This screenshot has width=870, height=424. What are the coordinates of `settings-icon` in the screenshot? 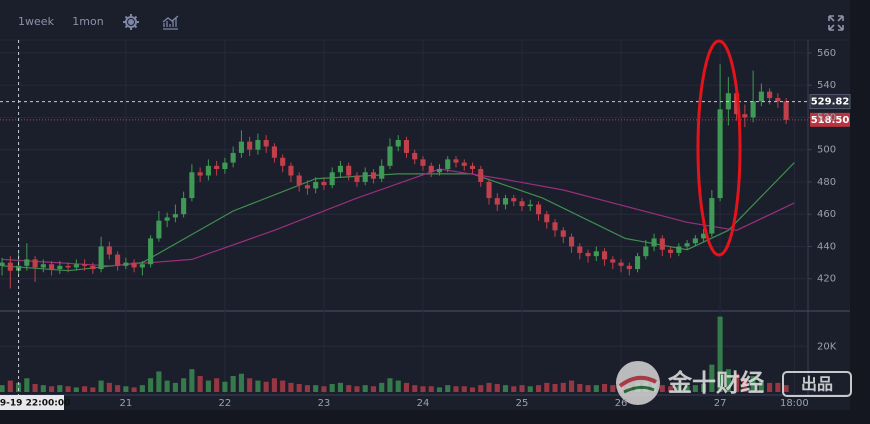 It's located at (131, 22).